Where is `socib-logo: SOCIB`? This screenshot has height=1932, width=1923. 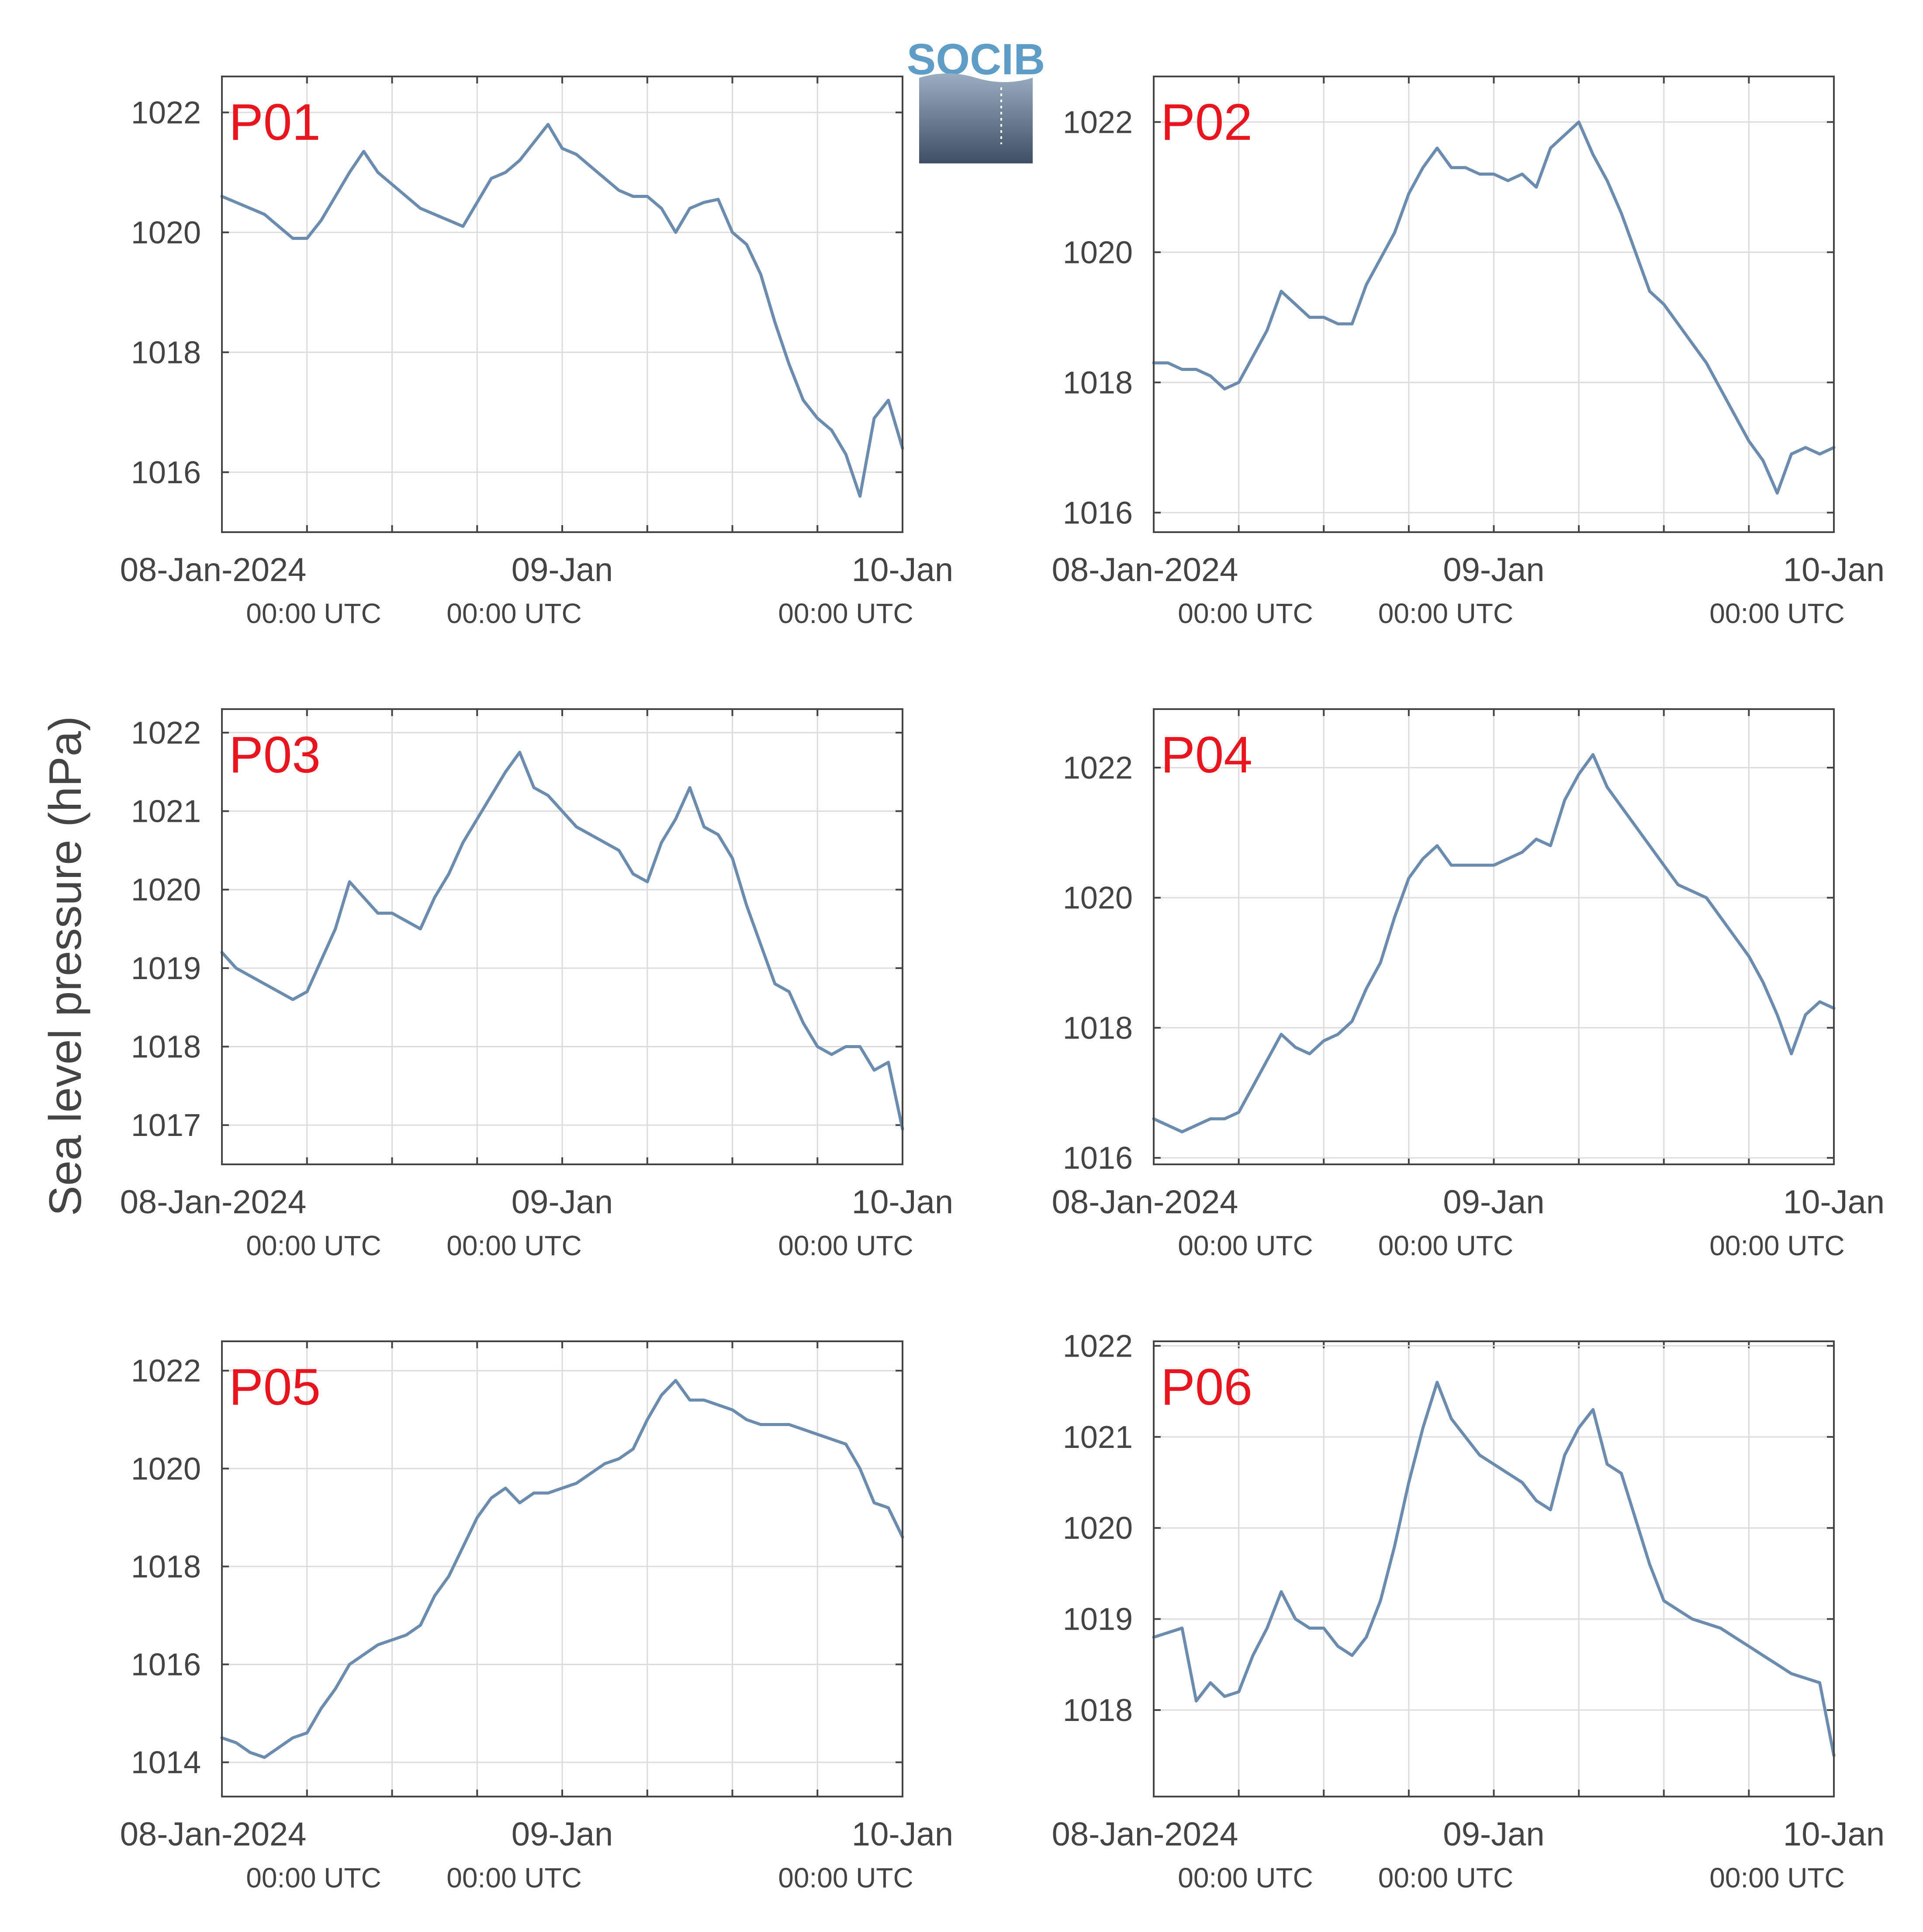
socib-logo: SOCIB is located at coordinates (976, 99).